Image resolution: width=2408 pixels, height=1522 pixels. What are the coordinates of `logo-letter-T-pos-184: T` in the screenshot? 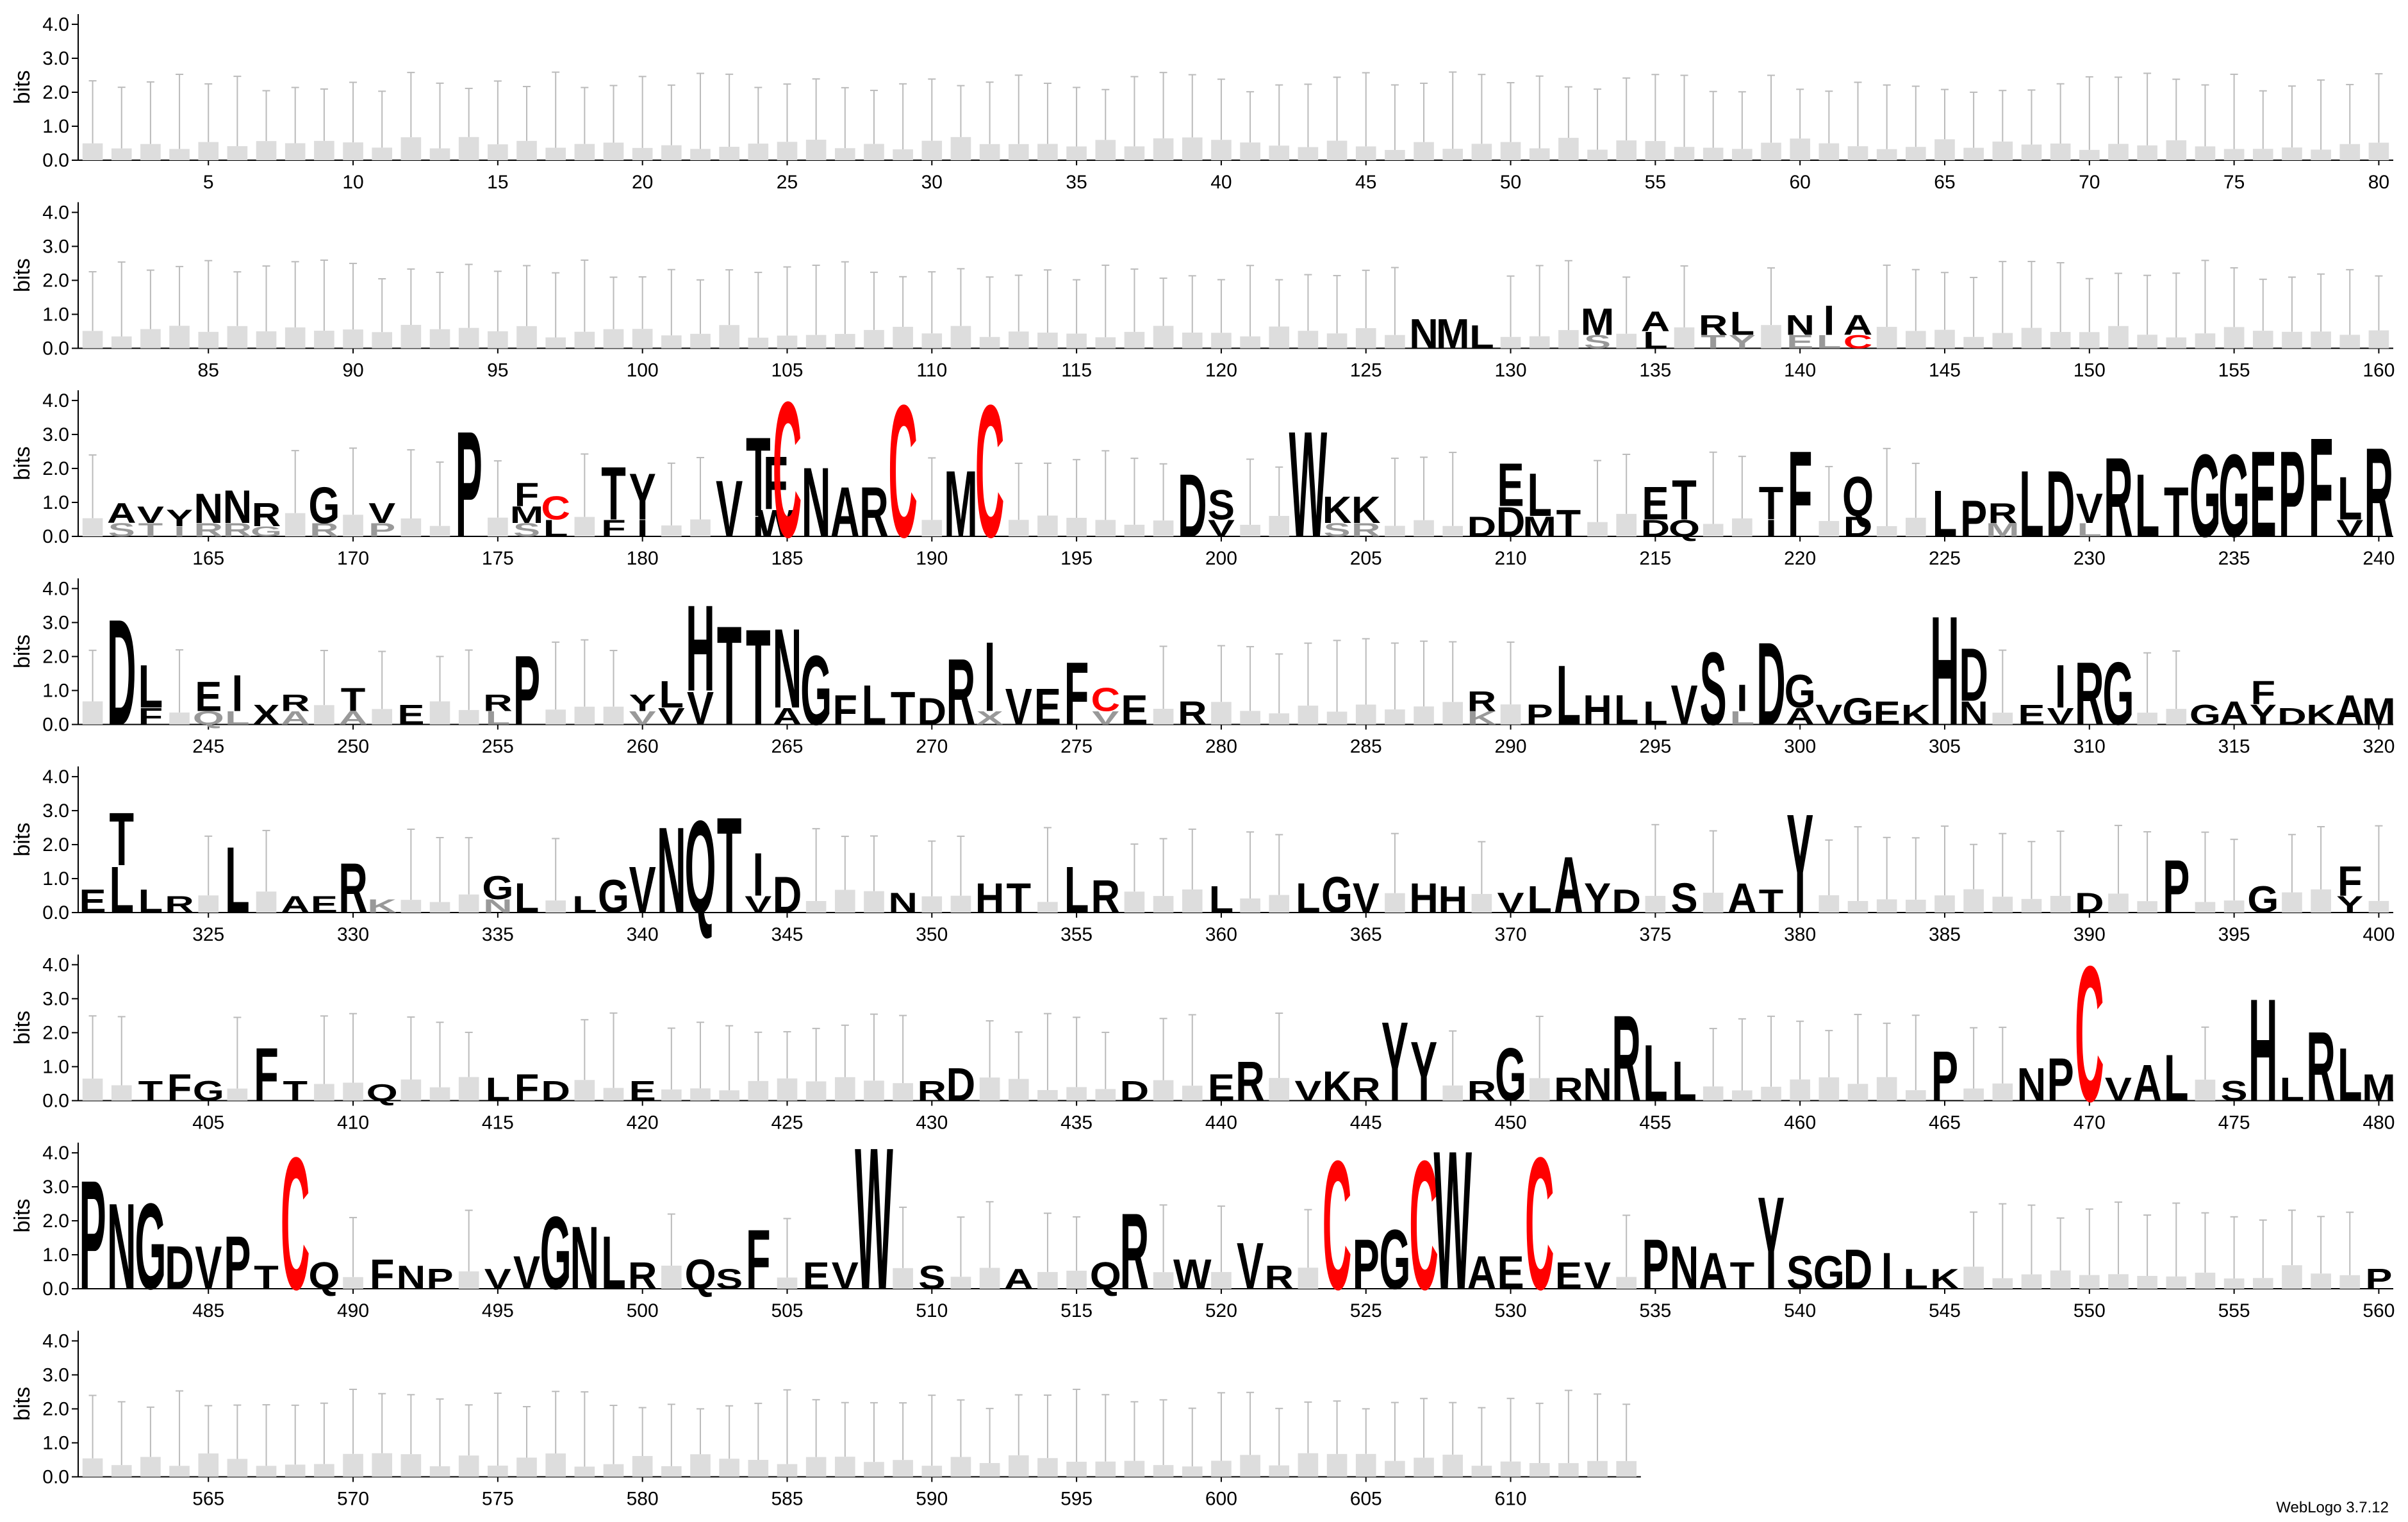 It's located at (759, 478).